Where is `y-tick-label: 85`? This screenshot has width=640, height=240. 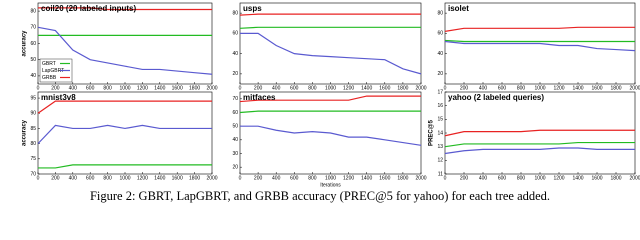
y-tick-label: 85 is located at coordinates (33, 129).